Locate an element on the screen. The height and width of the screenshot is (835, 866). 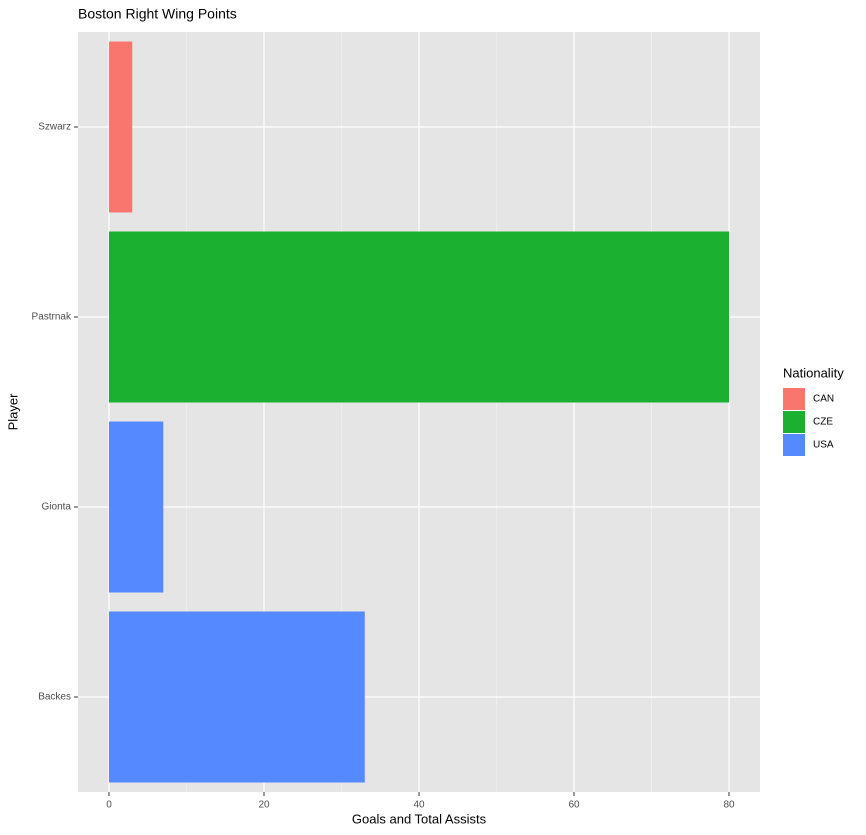
y-tick-label: Szwarz is located at coordinates (54, 127).